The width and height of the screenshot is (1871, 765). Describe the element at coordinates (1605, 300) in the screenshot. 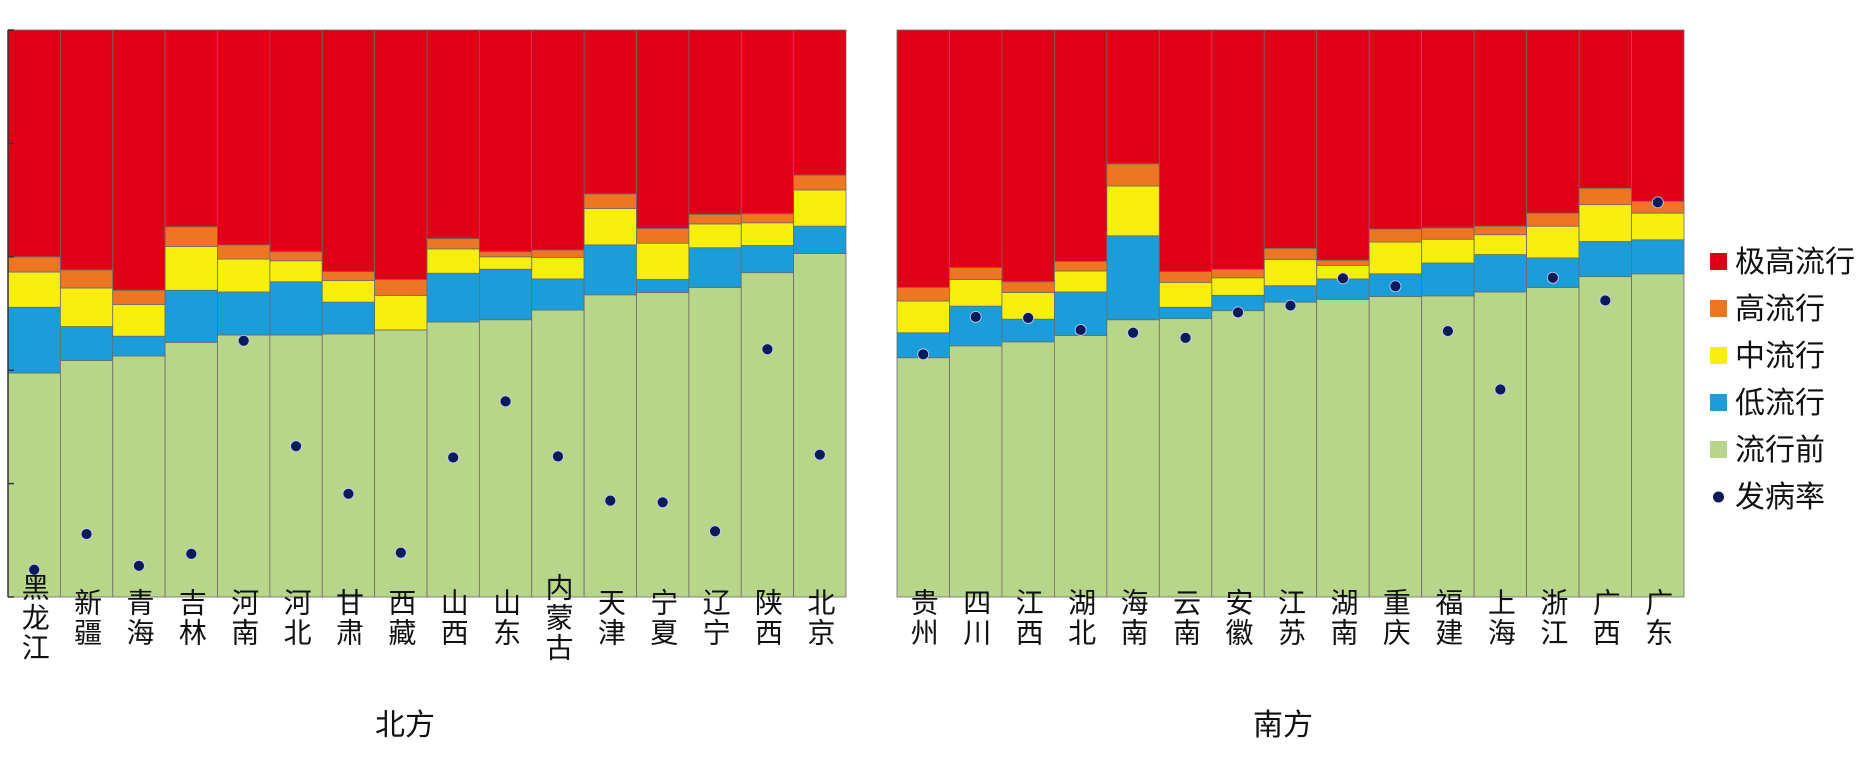

I see `incidence-dot-广西` at that location.